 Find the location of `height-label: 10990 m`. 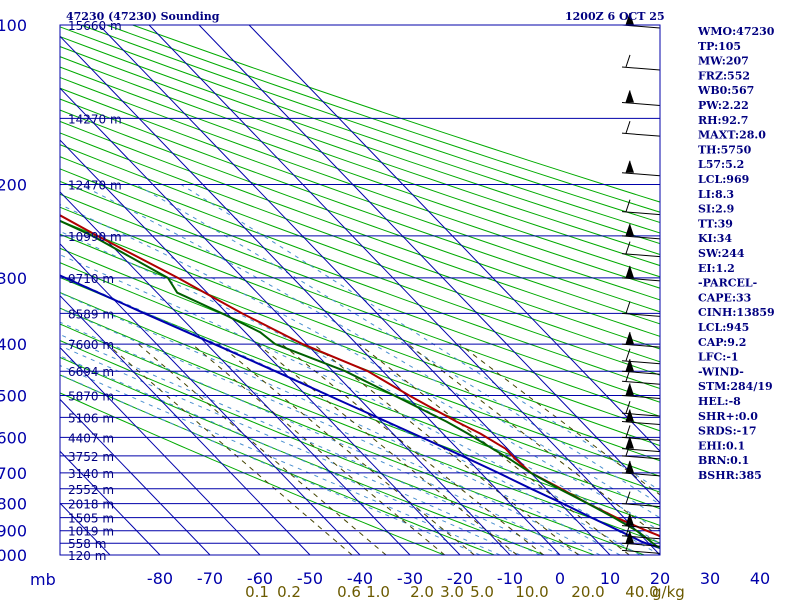

height-label: 10990 m is located at coordinates (95, 237).